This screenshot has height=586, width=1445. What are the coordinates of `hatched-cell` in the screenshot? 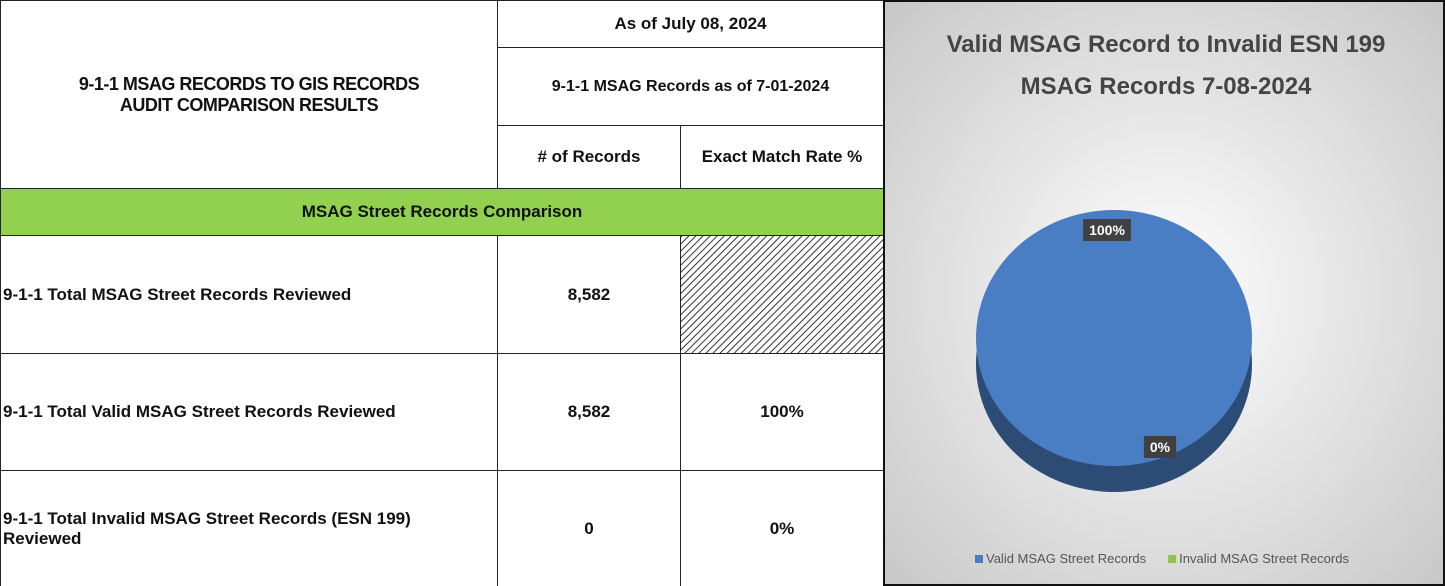 It's located at (782, 294).